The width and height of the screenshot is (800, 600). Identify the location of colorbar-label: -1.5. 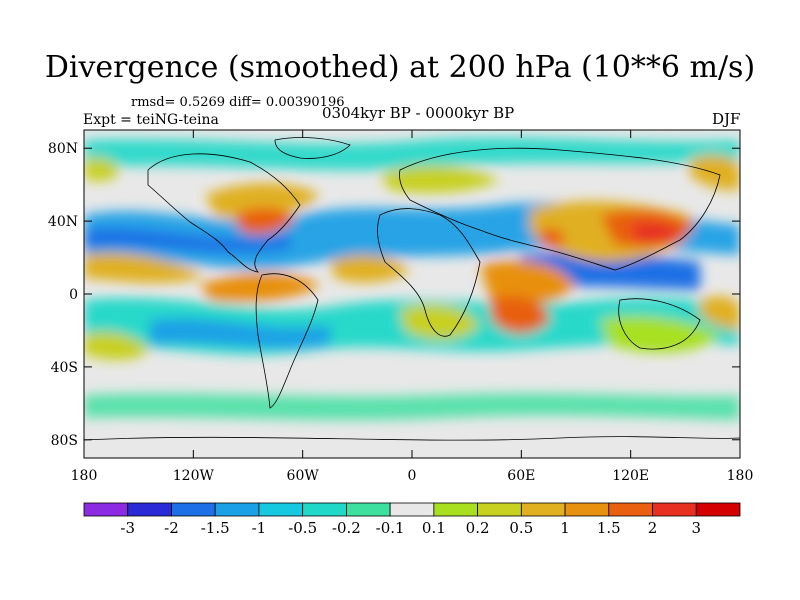
(215, 528).